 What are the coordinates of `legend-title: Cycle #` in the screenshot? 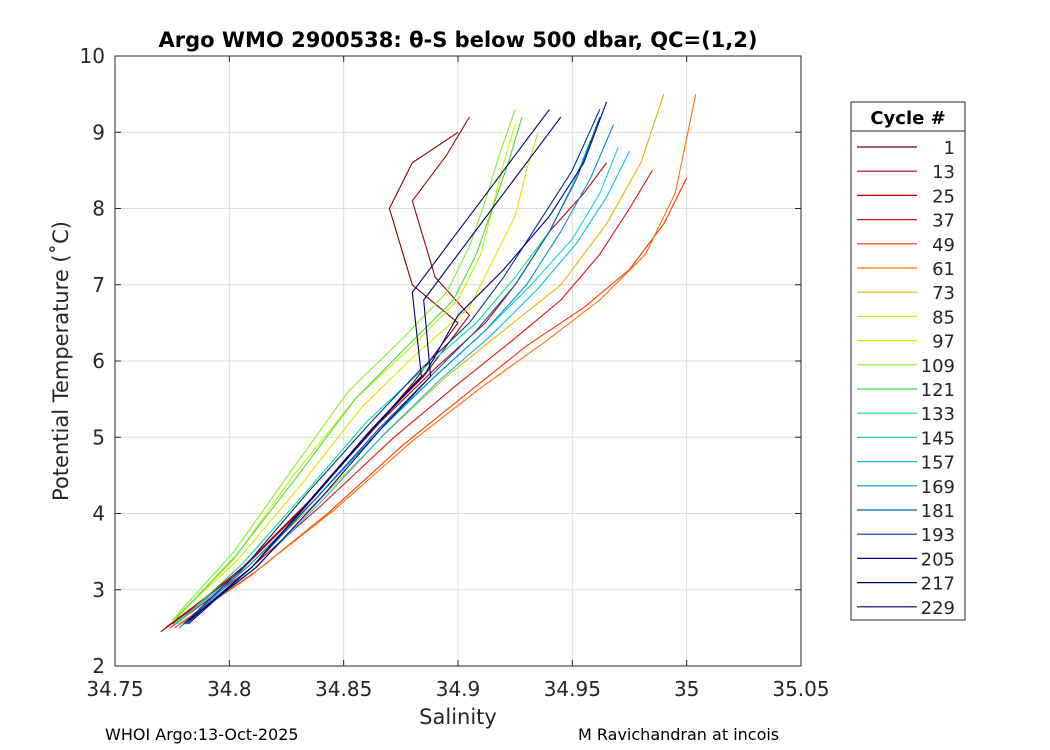 It's located at (907, 118).